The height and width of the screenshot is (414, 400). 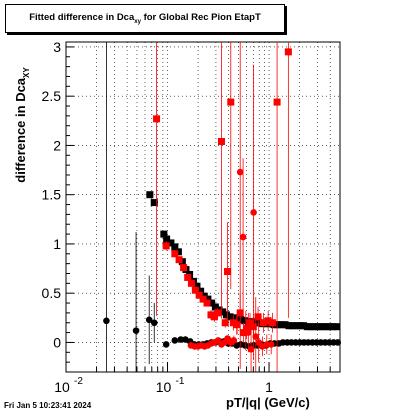 What do you see at coordinates (22, 125) in the screenshot?
I see `y-axis-label: difference in DcaXY` at bounding box center [22, 125].